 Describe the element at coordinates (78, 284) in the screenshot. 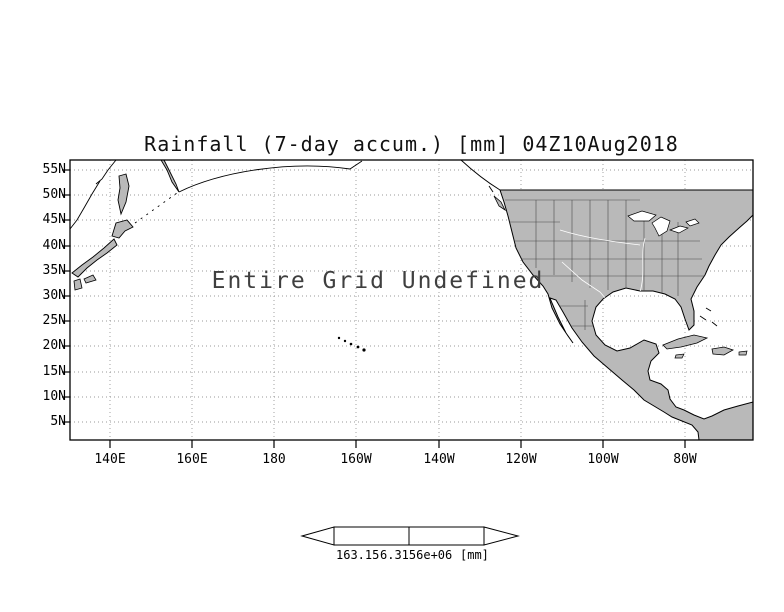

I see `kyushu-island` at that location.